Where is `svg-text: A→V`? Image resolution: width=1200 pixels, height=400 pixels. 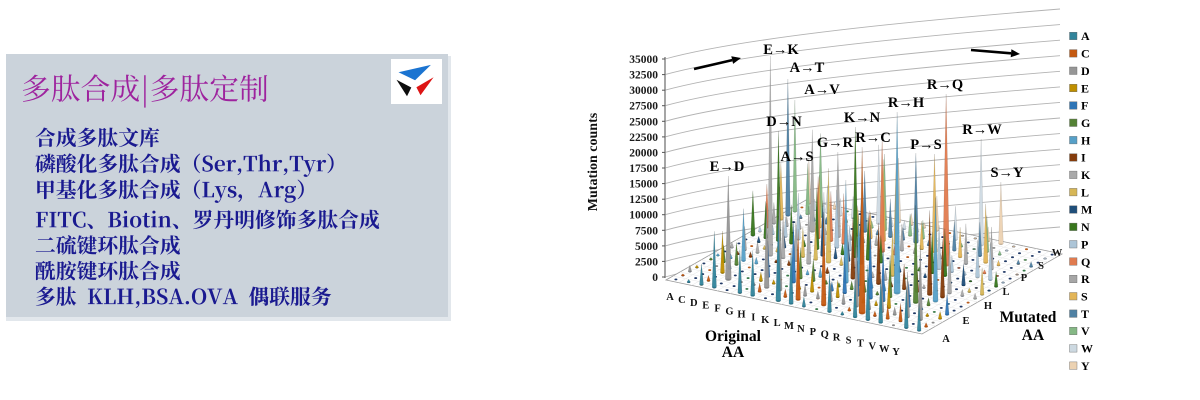
svg-text: A→V is located at coordinates (822, 90).